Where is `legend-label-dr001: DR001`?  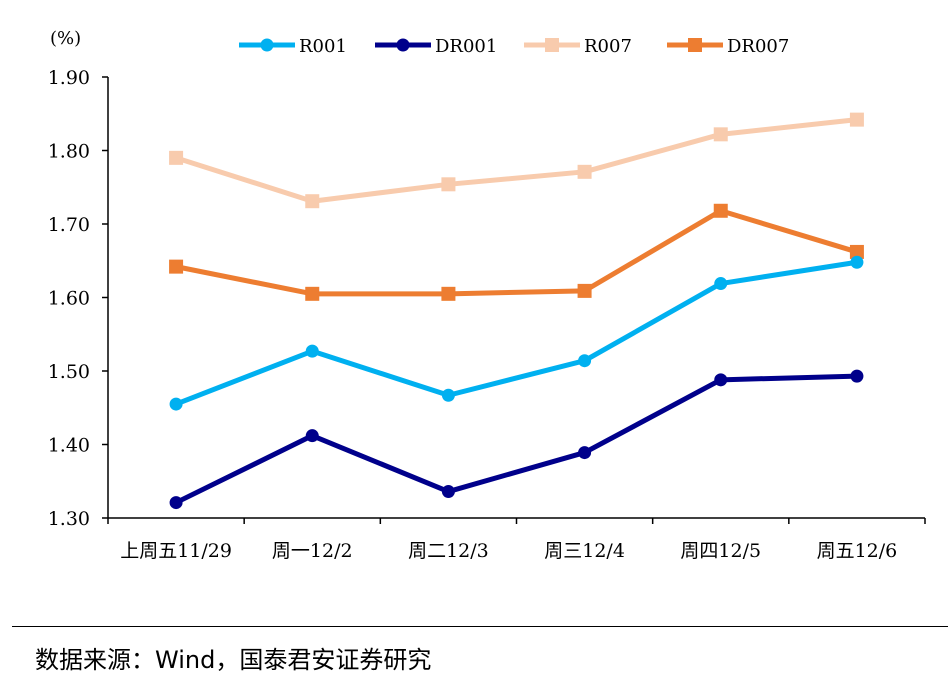 legend-label-dr001: DR001 is located at coordinates (466, 46).